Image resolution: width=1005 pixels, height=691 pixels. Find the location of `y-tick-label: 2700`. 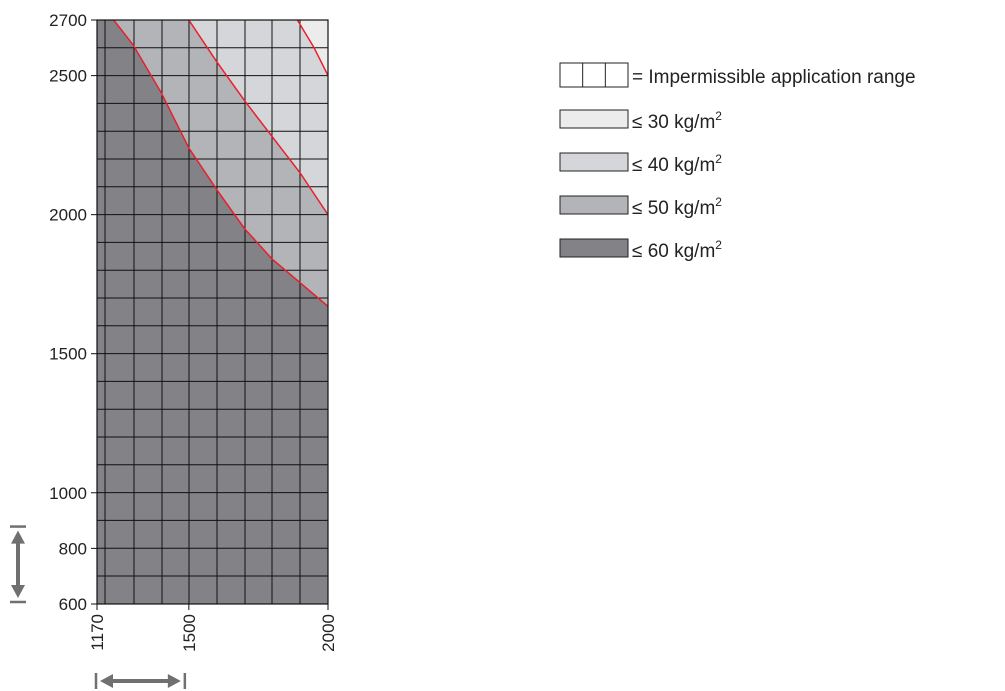

y-tick-label: 2700 is located at coordinates (68, 20).